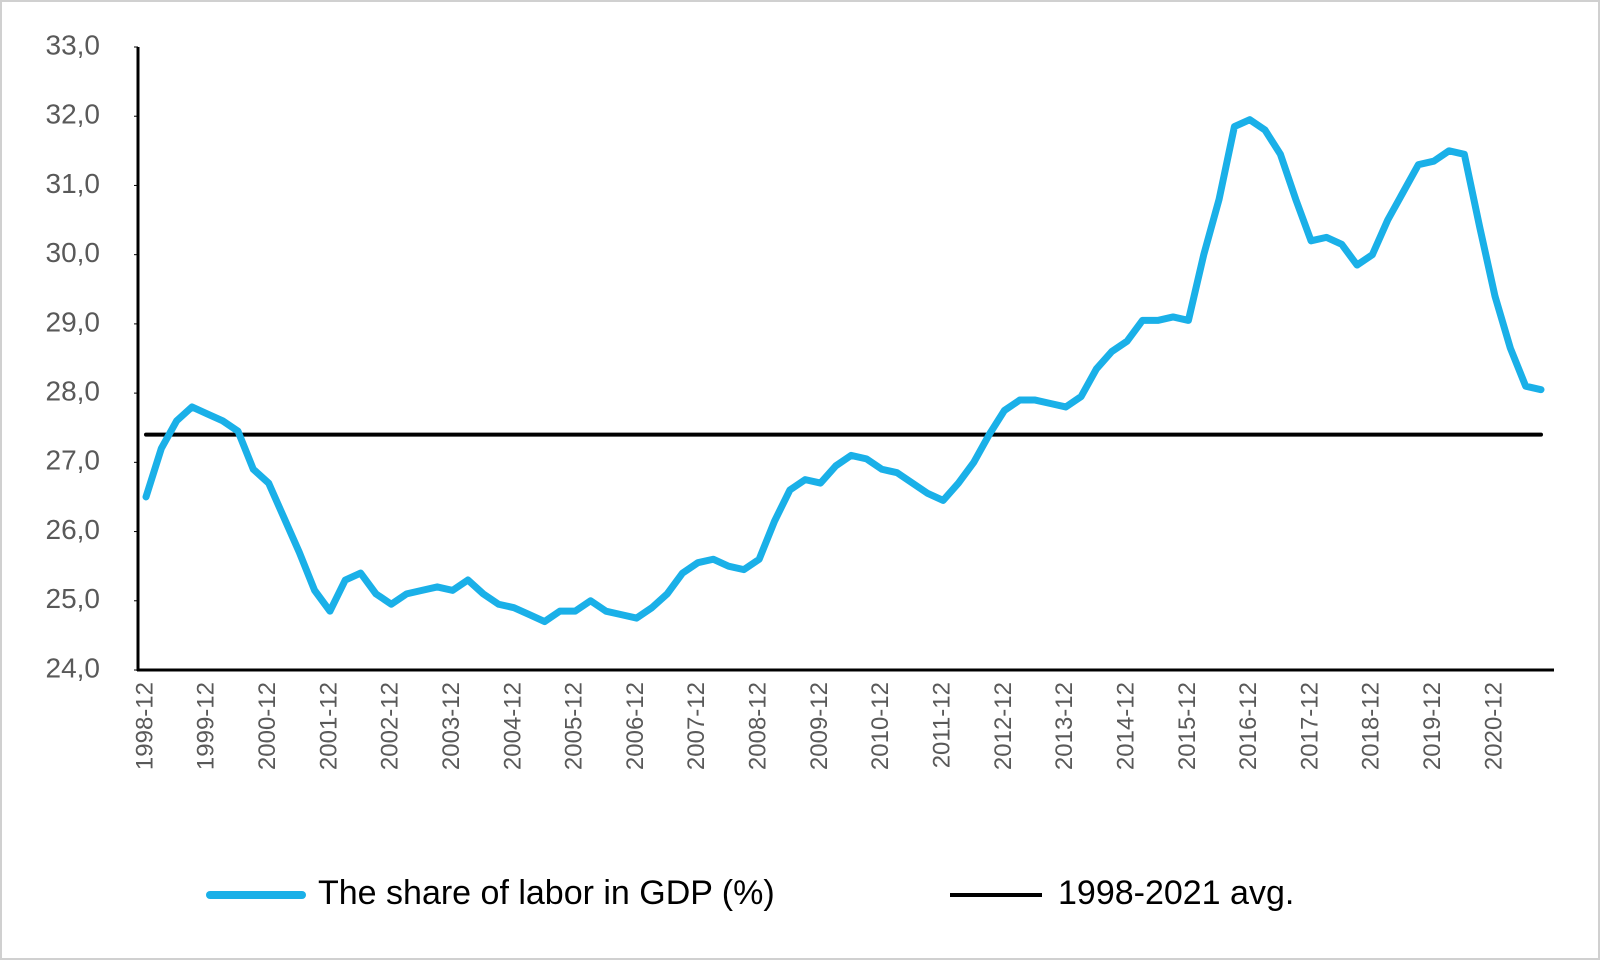 The height and width of the screenshot is (960, 1600). I want to click on x-tick-label: 2015-12, so click(1187, 726).